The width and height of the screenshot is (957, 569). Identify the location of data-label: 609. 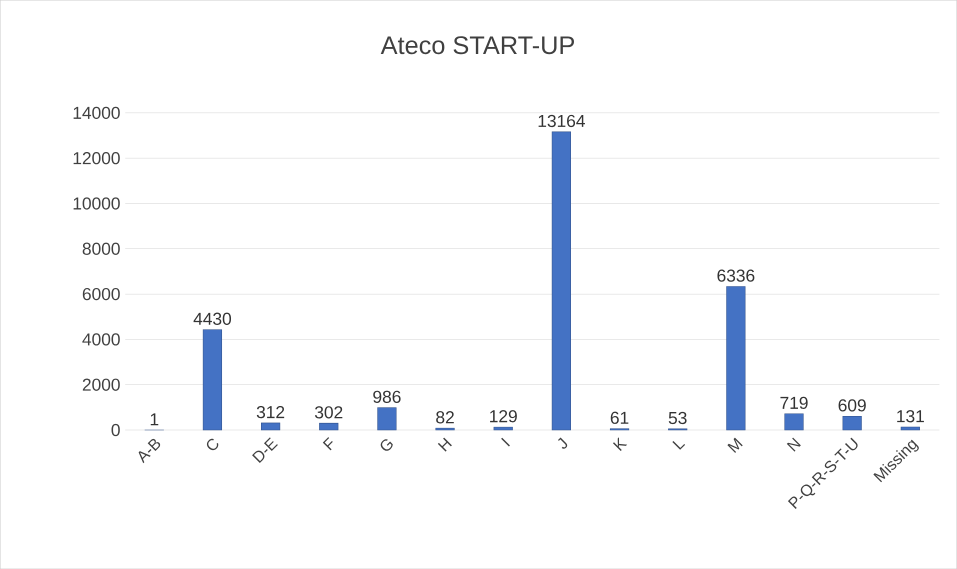
(852, 405).